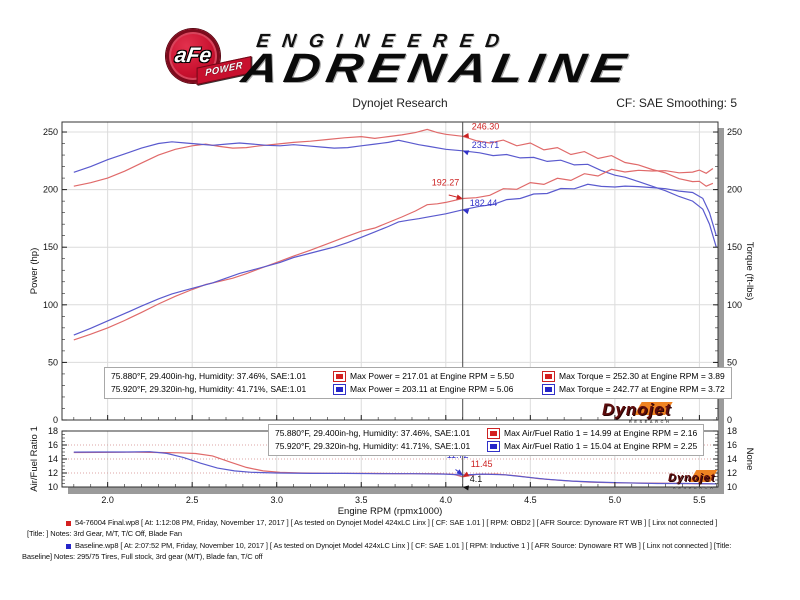  I want to click on cursor-value-182-44: 182.44, so click(484, 203).